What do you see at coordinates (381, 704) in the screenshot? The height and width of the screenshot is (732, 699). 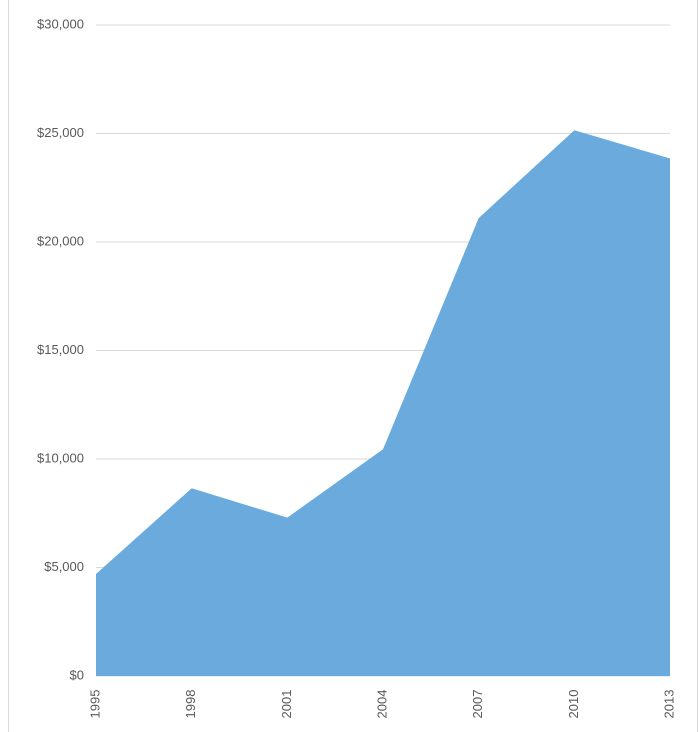 I see `x-tick-label: 2004` at bounding box center [381, 704].